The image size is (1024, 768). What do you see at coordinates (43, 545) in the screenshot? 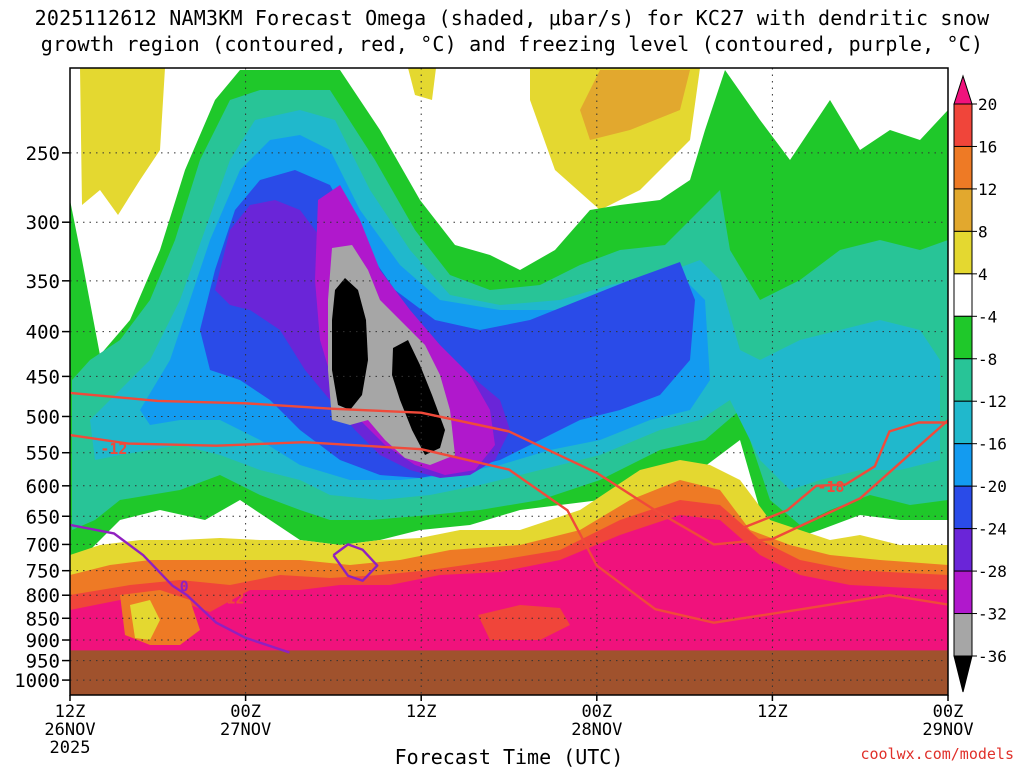
I see `y-tick-label: 700` at bounding box center [43, 545].